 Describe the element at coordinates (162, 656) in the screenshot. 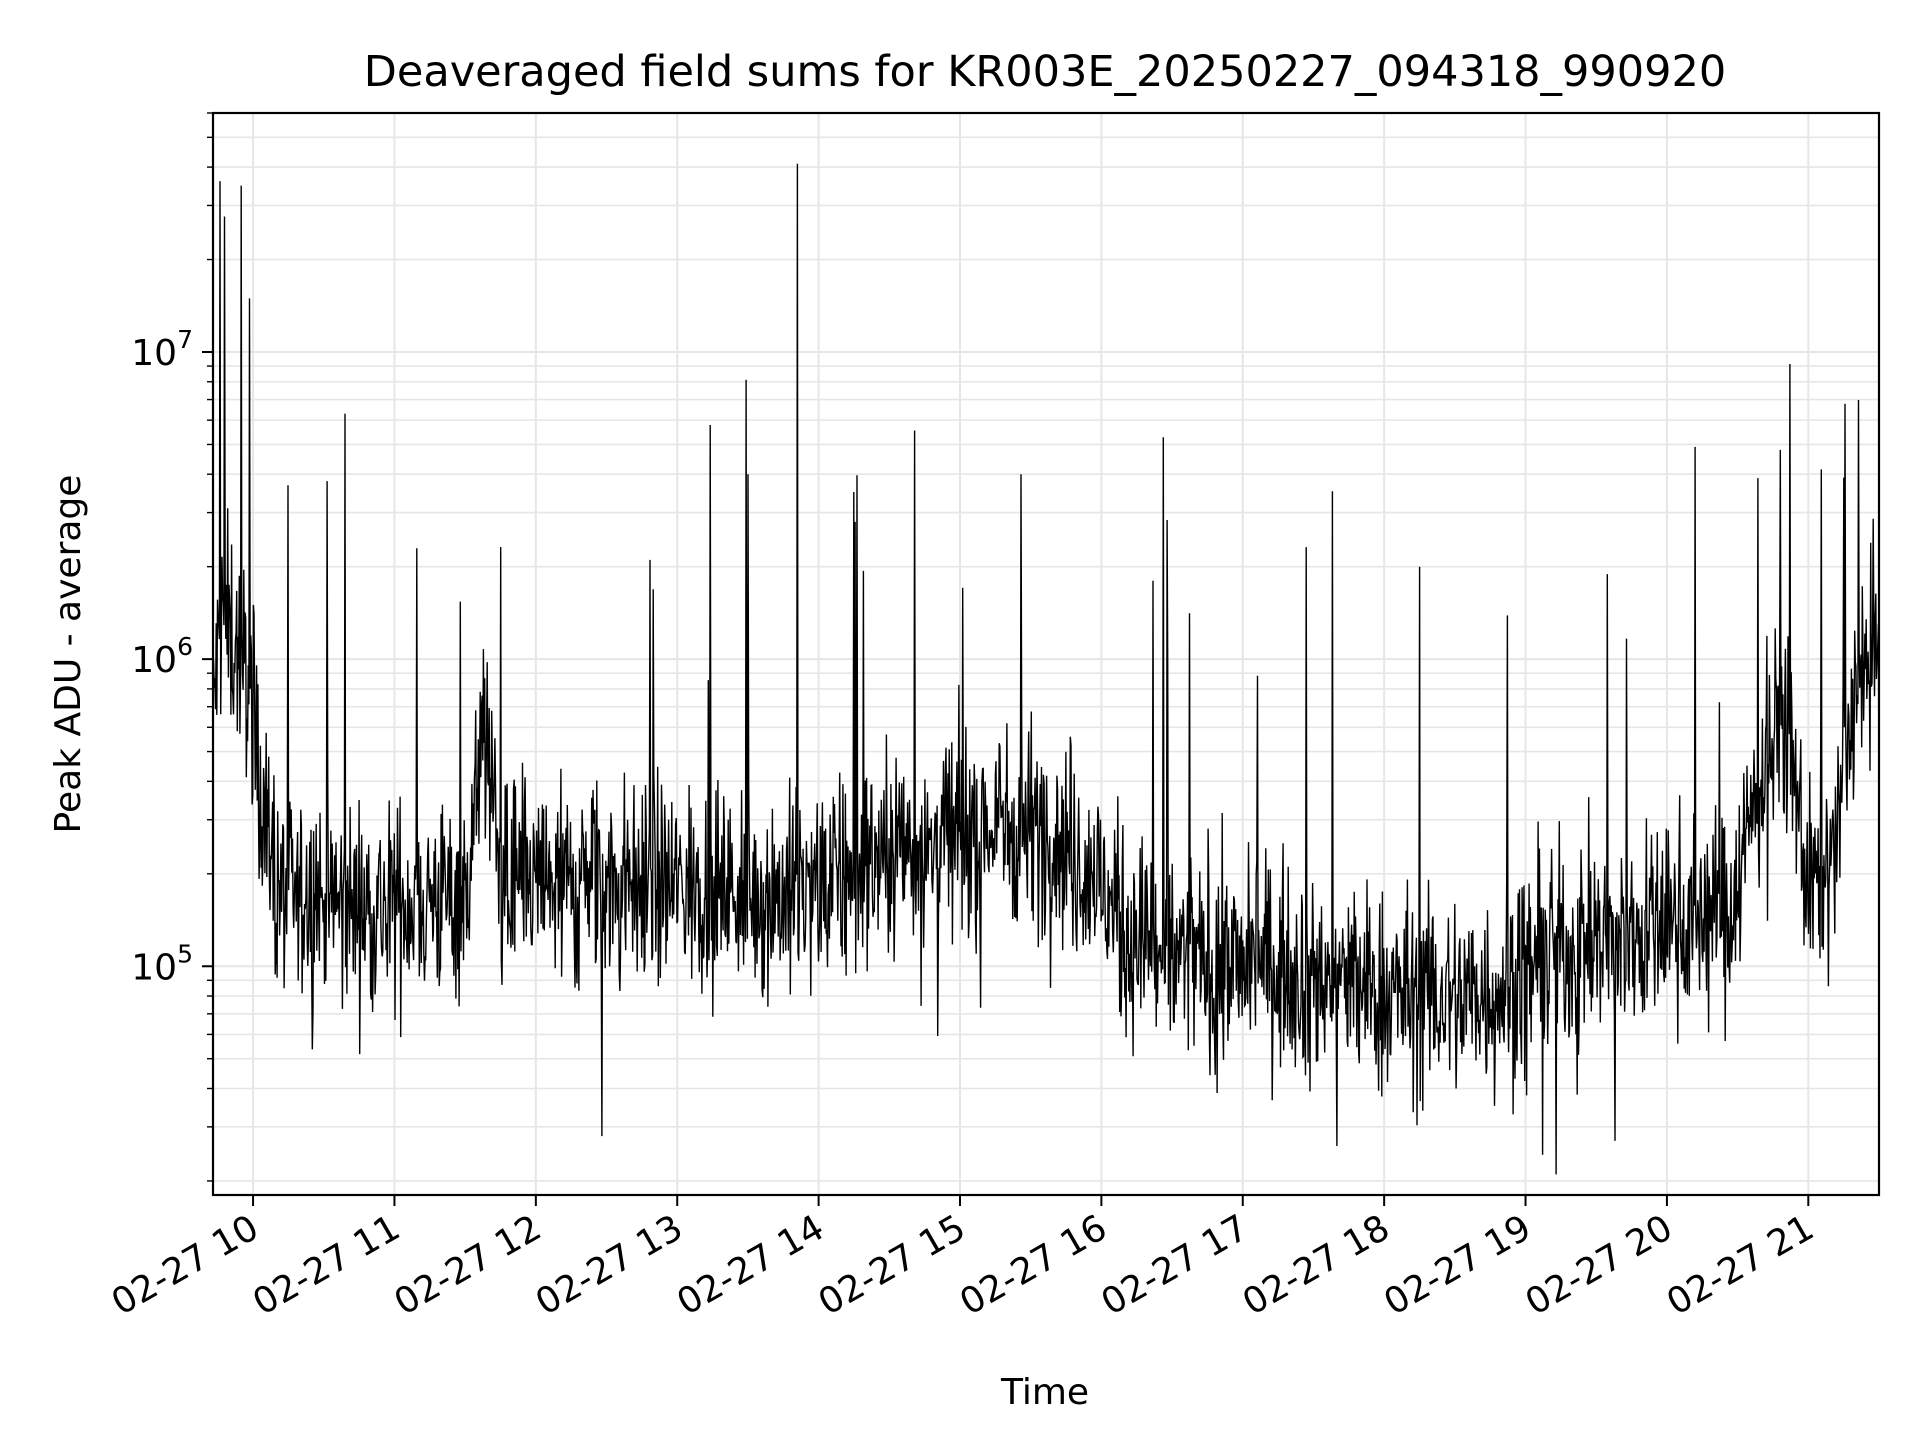

I see `y-tick-label: 10⁶` at that location.